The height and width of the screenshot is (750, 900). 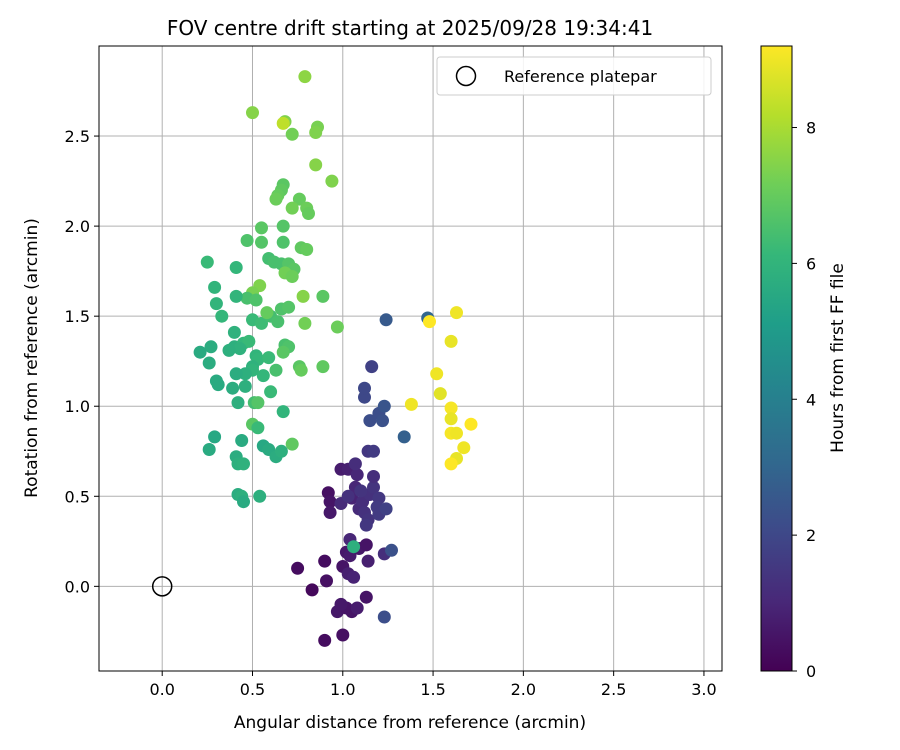 I want to click on legend-box, so click(x=574, y=76).